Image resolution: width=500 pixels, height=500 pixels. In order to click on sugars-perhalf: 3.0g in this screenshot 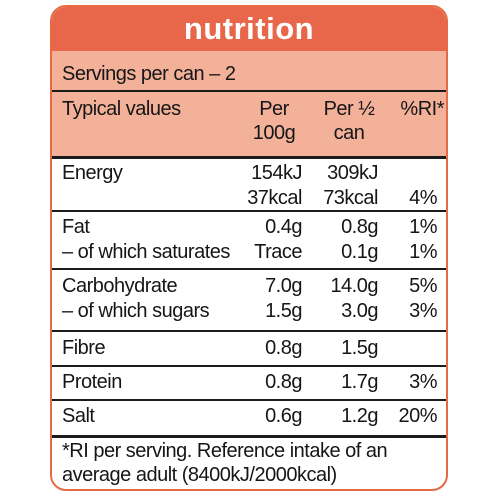, I will do `click(359, 311)`.